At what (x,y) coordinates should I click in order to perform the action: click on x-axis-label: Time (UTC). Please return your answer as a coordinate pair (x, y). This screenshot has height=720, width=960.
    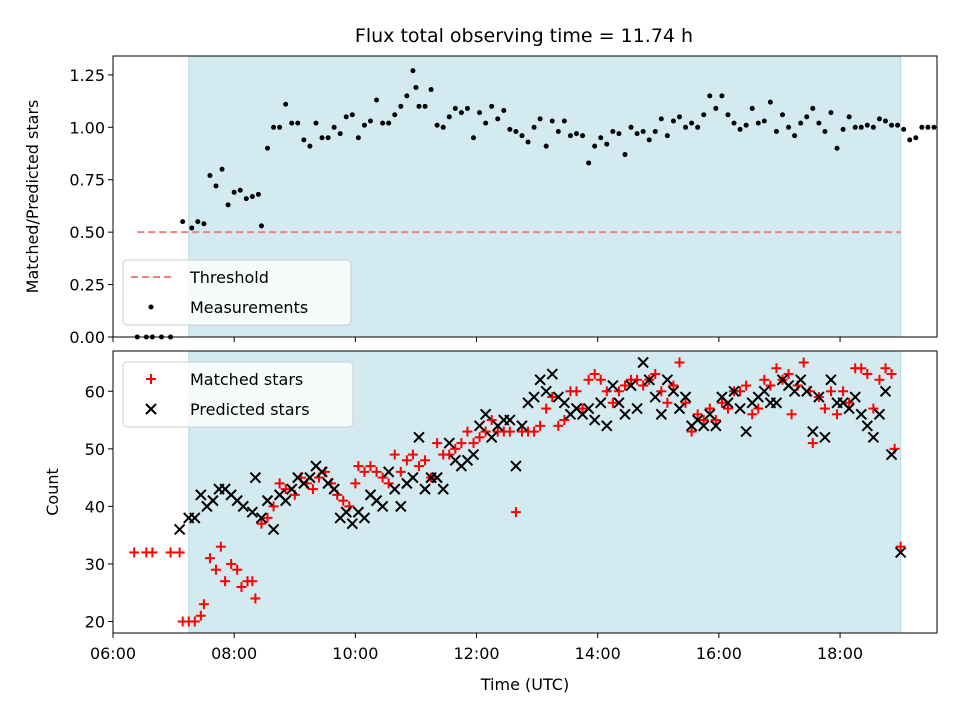
    Looking at the image, I should click on (524, 684).